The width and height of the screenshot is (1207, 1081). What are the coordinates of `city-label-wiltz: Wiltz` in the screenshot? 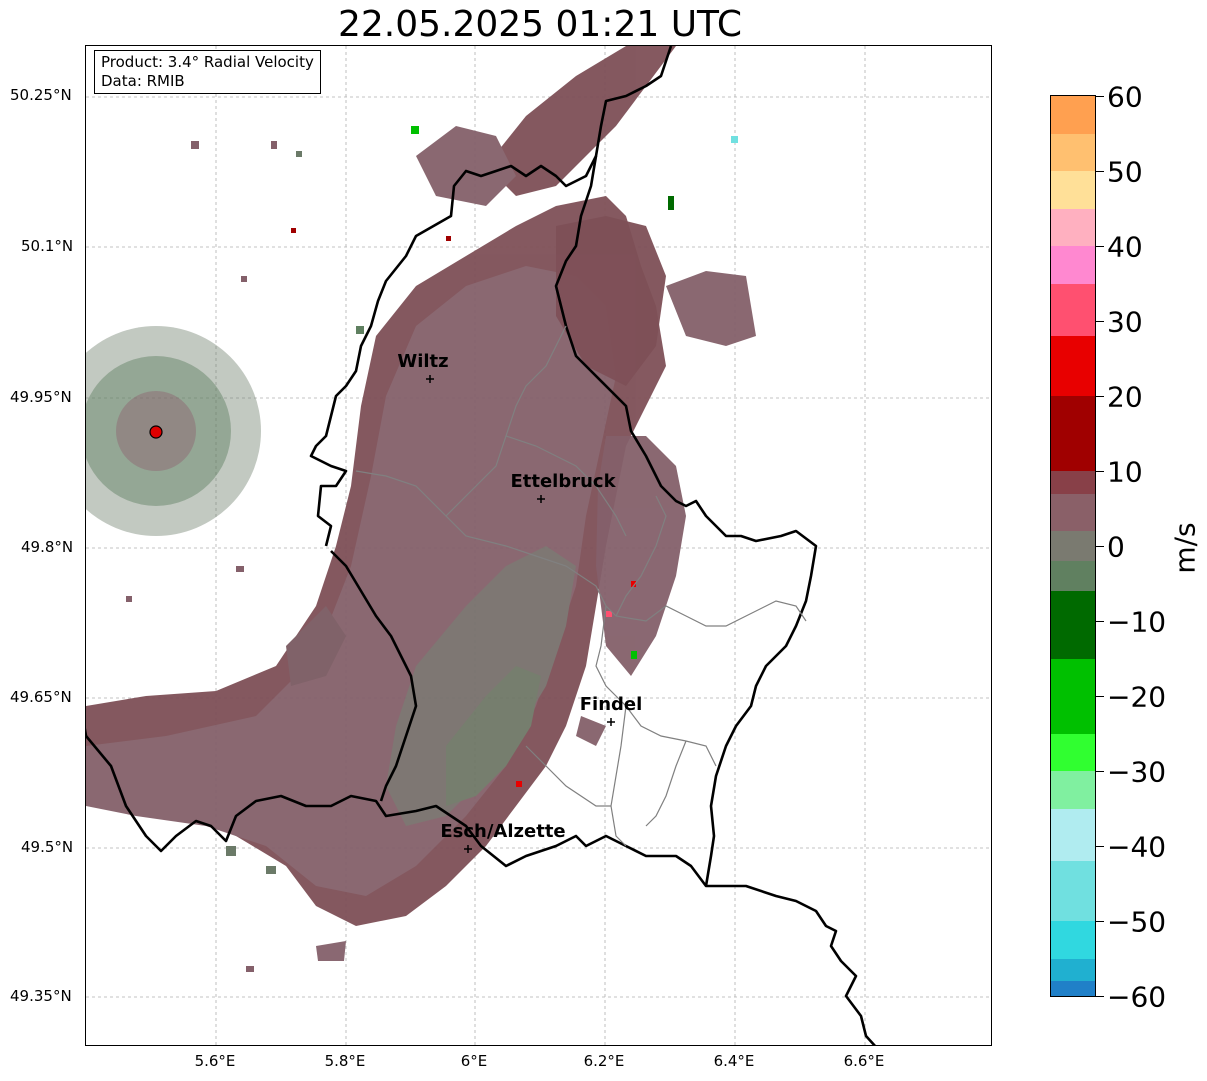 It's located at (423, 361).